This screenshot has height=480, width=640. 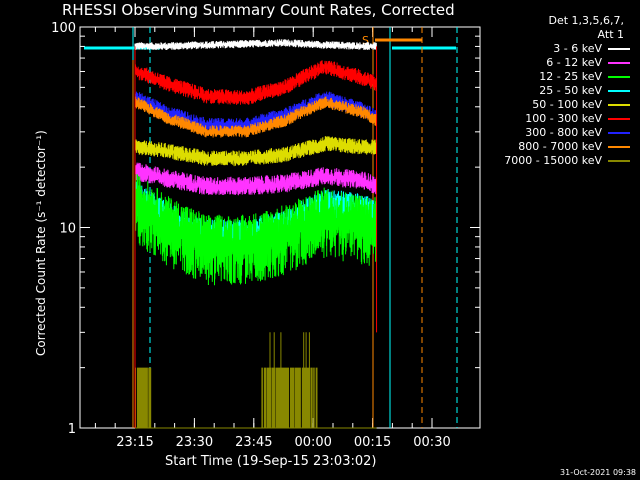 What do you see at coordinates (372, 442) in the screenshot?
I see `x-tick-label: 00:15` at bounding box center [372, 442].